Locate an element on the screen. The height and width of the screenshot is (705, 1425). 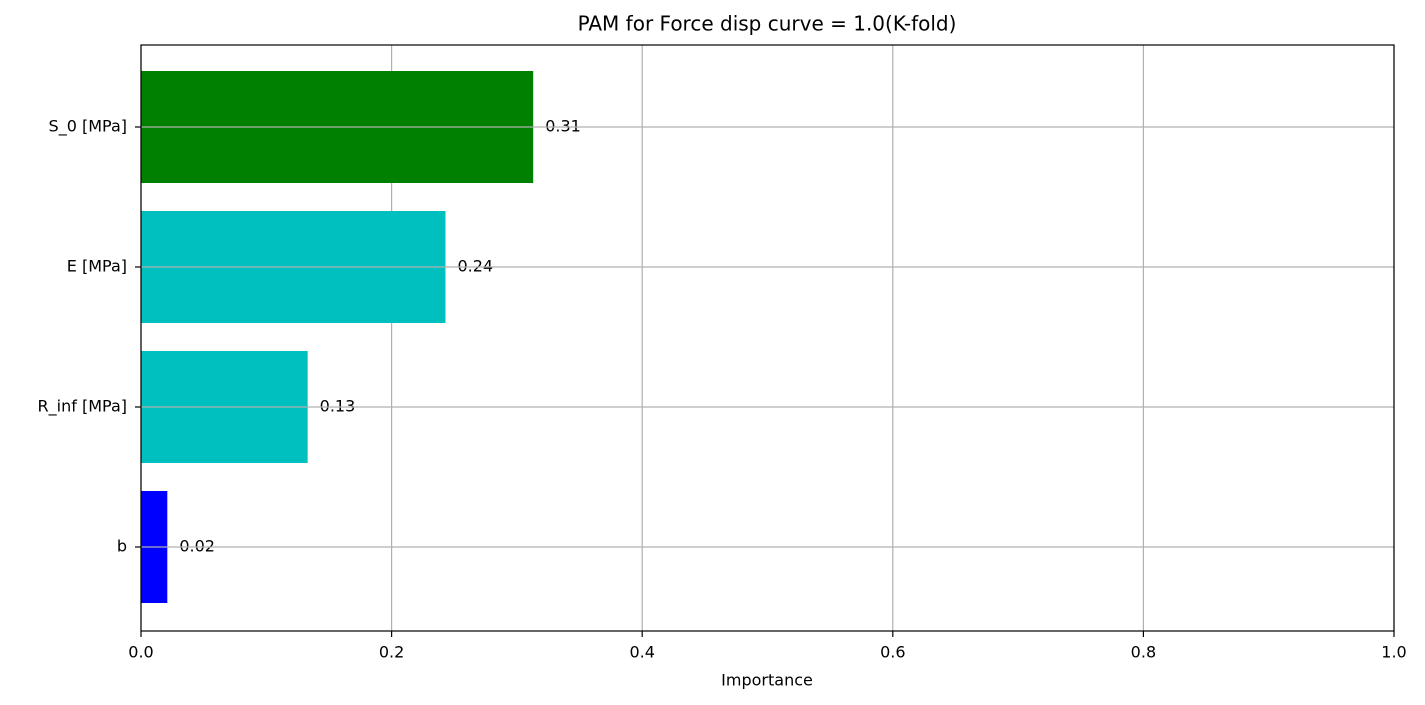
x-tick-label: 0.0 is located at coordinates (140, 652).